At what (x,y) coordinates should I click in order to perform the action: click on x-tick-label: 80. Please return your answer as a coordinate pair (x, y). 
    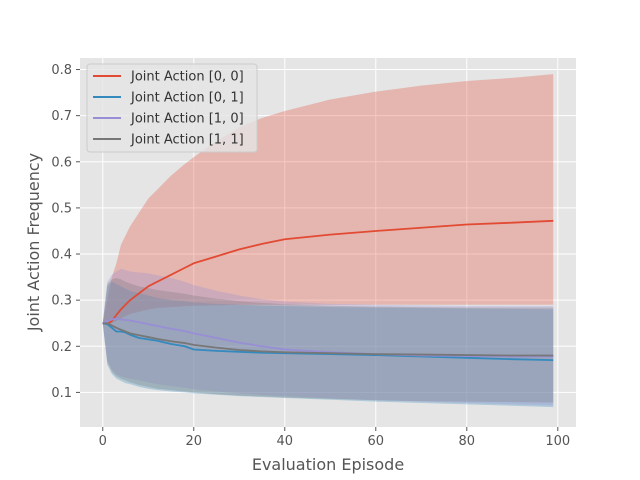
    Looking at the image, I should click on (467, 441).